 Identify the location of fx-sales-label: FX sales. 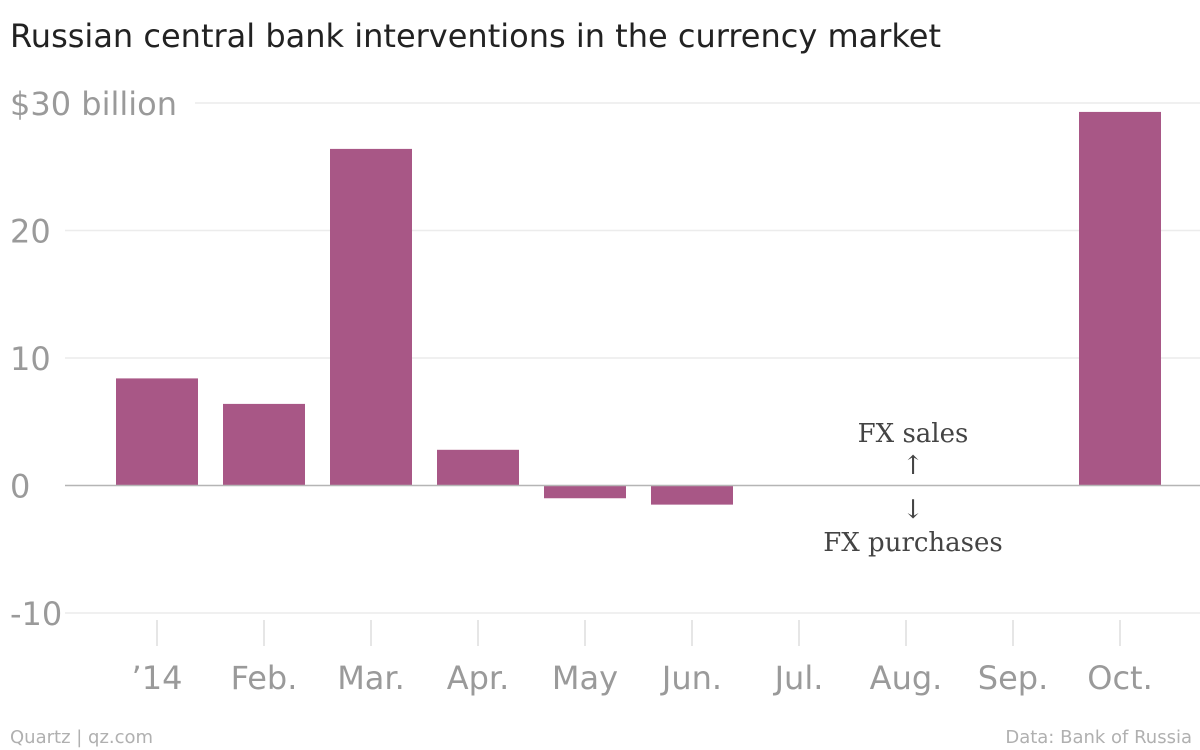
(913, 434).